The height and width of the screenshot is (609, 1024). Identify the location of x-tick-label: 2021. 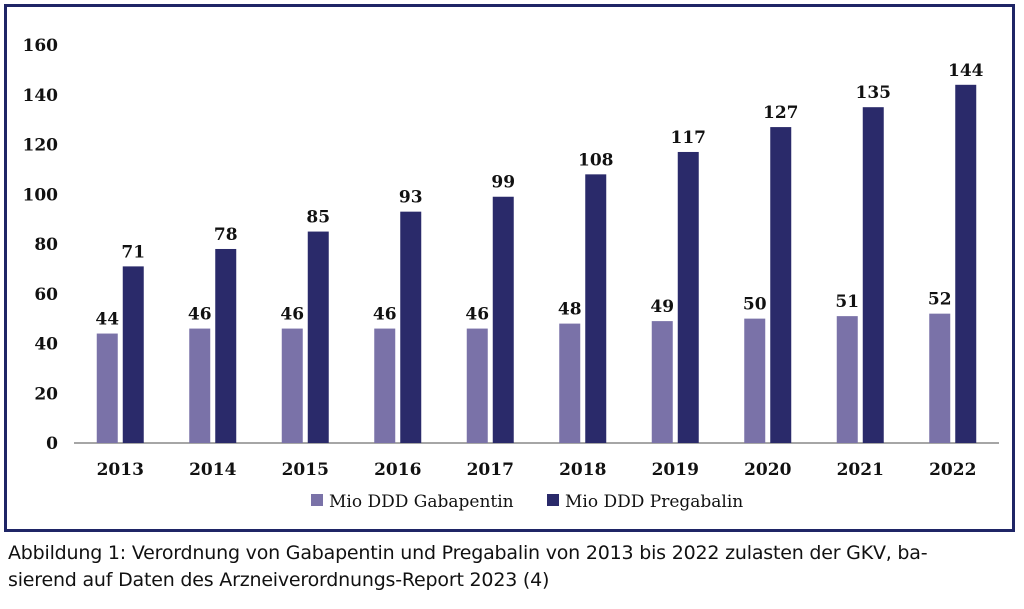
(860, 470).